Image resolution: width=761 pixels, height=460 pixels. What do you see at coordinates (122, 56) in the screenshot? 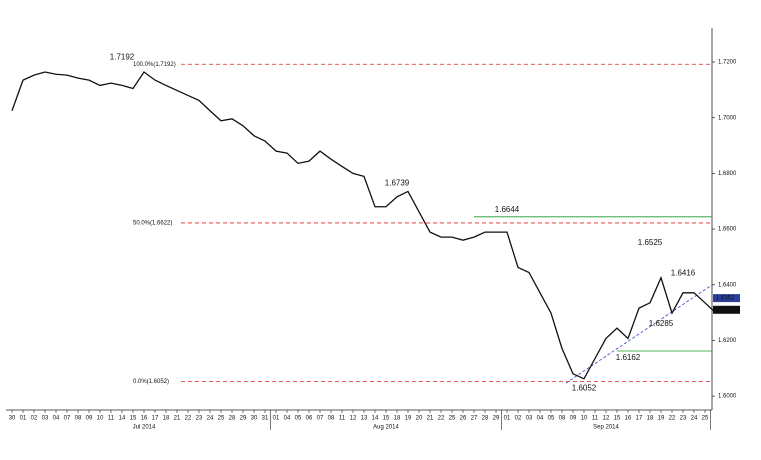
I see `annotation: 1.7192` at bounding box center [122, 56].